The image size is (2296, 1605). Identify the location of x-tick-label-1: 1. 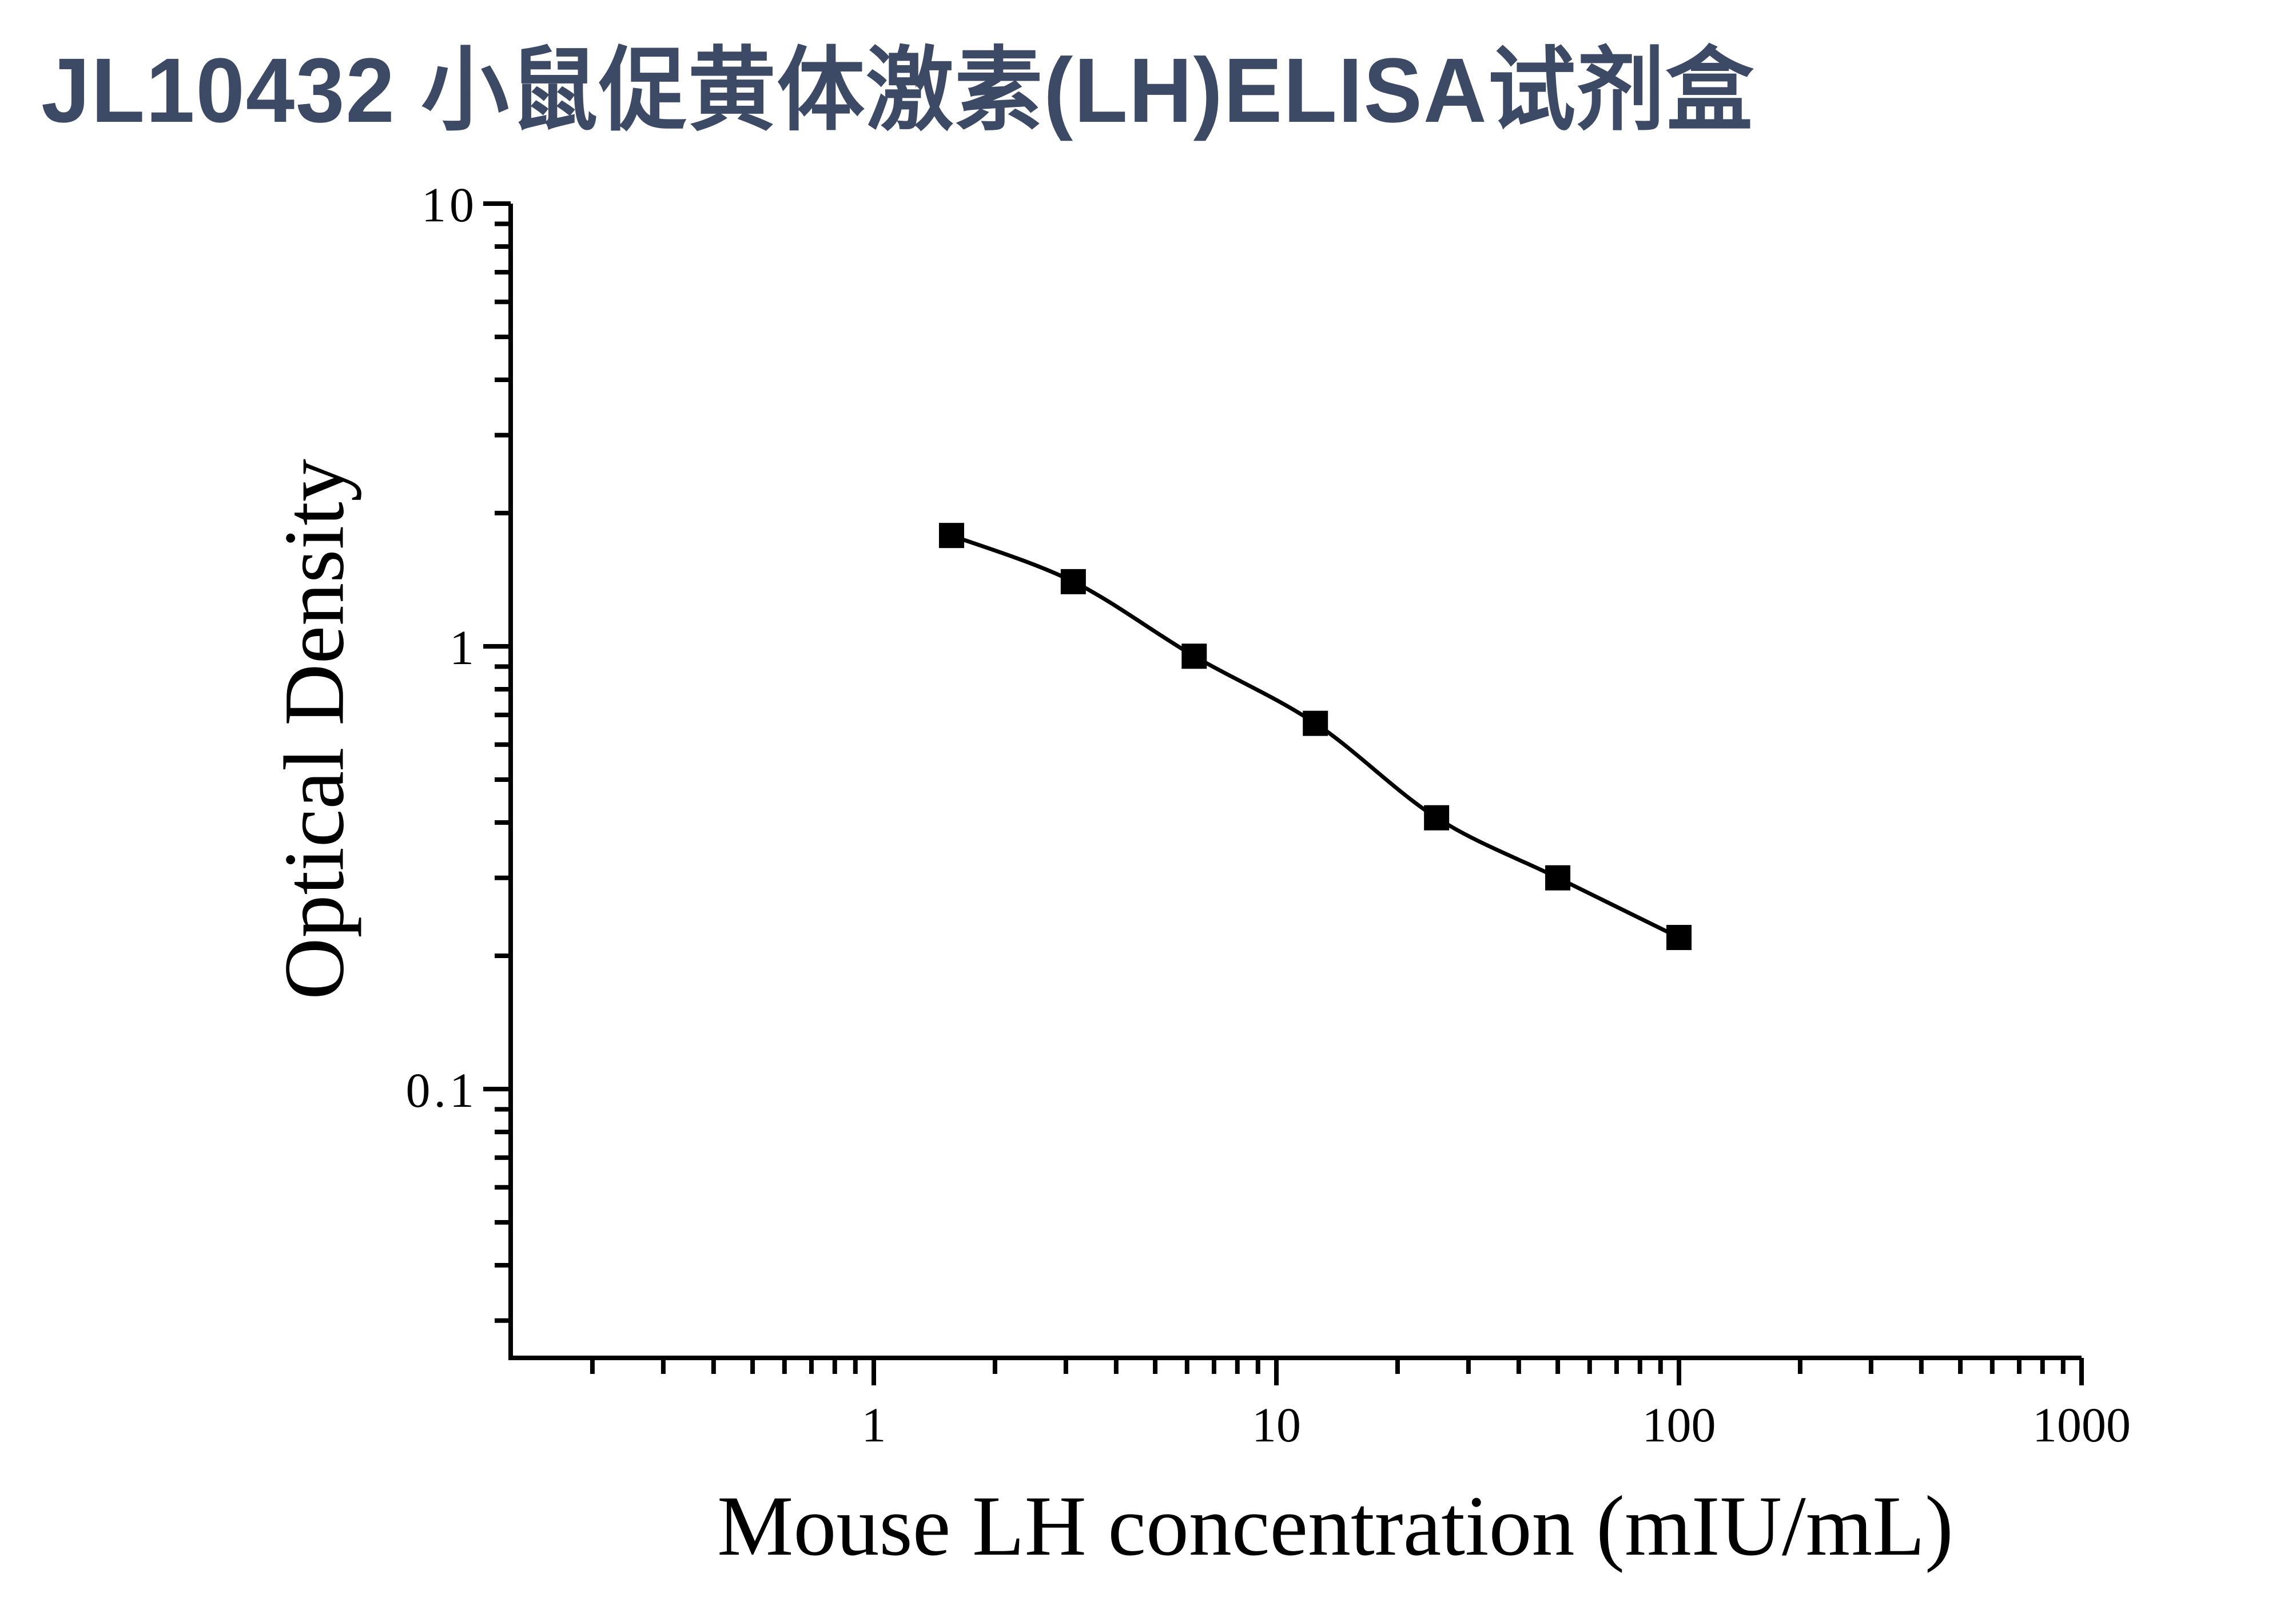
(874, 1424).